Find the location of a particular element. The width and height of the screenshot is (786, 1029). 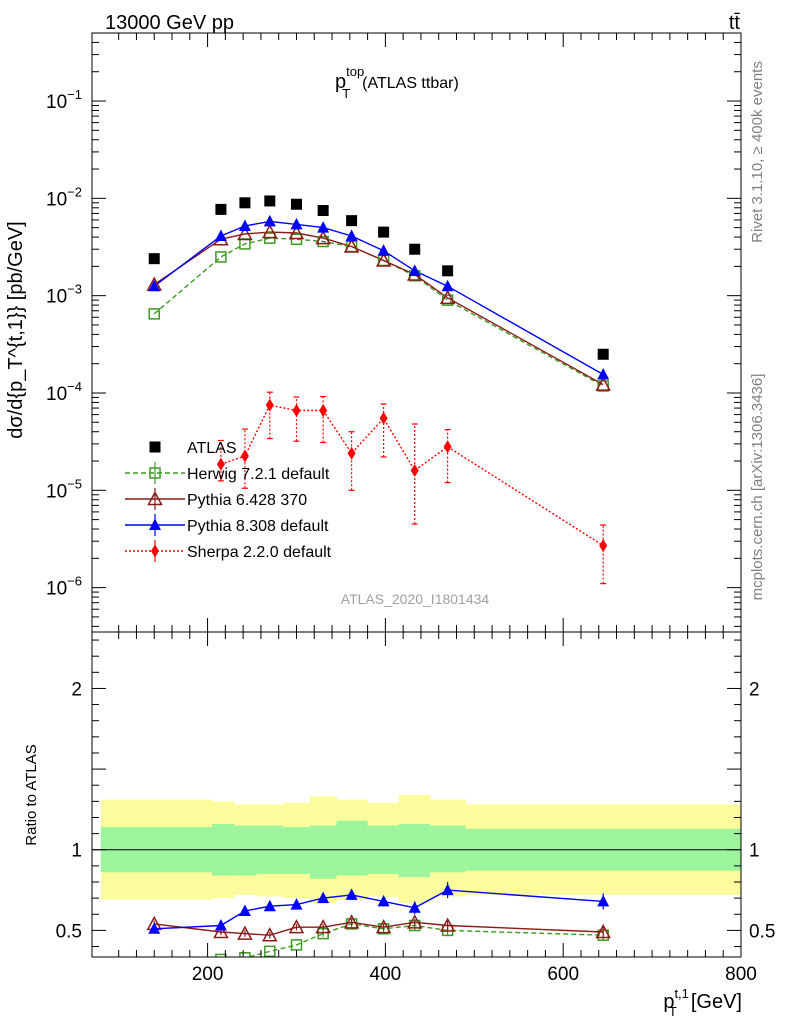

ratio-ylabel: Ratio to ATLAS is located at coordinates (31, 794).